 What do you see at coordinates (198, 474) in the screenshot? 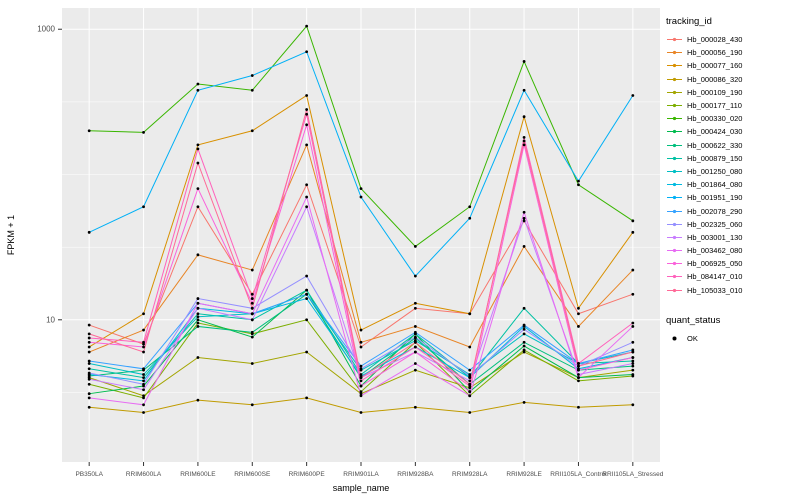
I see `x-tick-label: RRIM600LE` at bounding box center [198, 474].